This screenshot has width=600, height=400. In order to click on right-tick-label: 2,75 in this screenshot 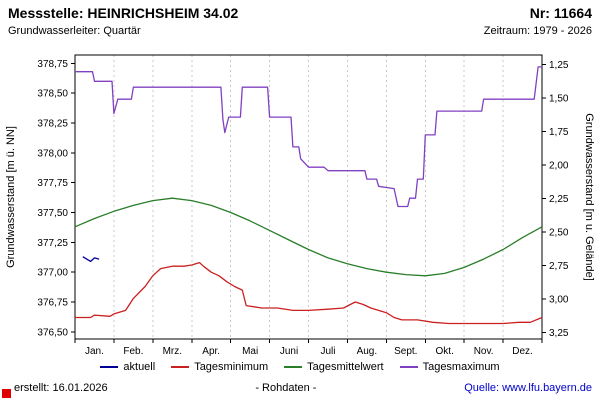, I will do `click(559, 266)`.